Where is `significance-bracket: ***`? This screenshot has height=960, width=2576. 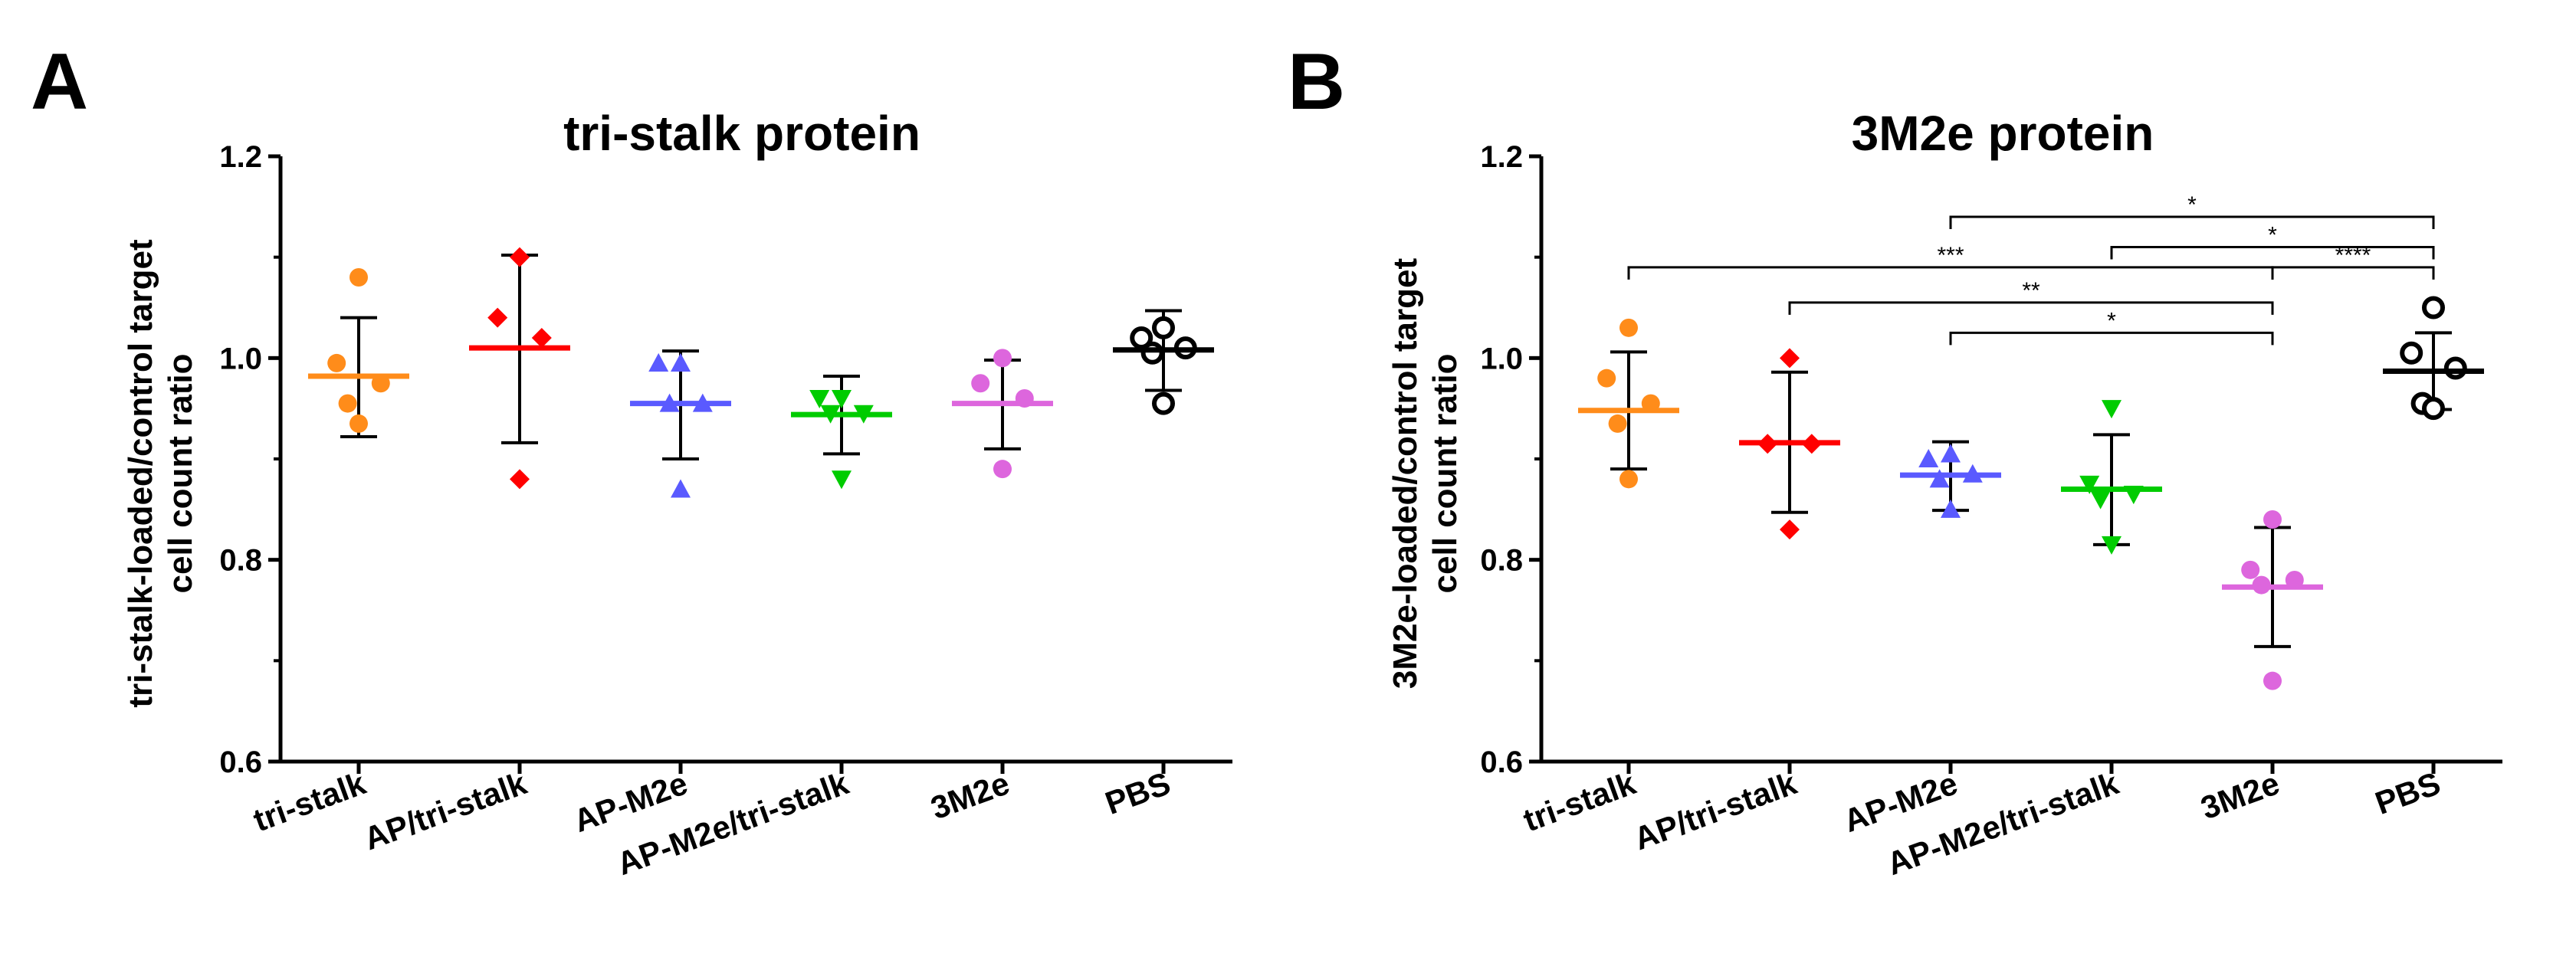
significance-bracket: *** is located at coordinates (1950, 261).